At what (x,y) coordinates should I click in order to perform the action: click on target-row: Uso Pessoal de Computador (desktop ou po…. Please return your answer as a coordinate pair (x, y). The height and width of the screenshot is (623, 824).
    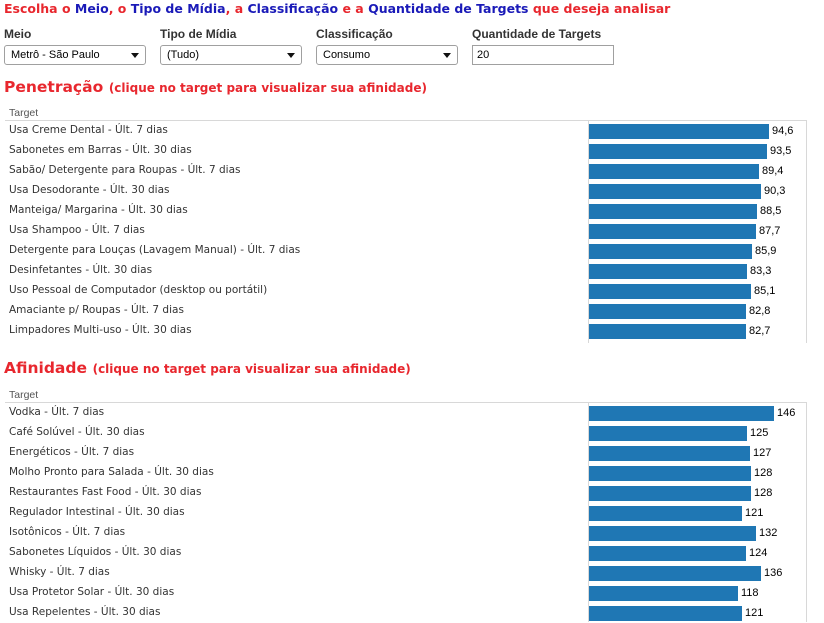
    Looking at the image, I should click on (405, 291).